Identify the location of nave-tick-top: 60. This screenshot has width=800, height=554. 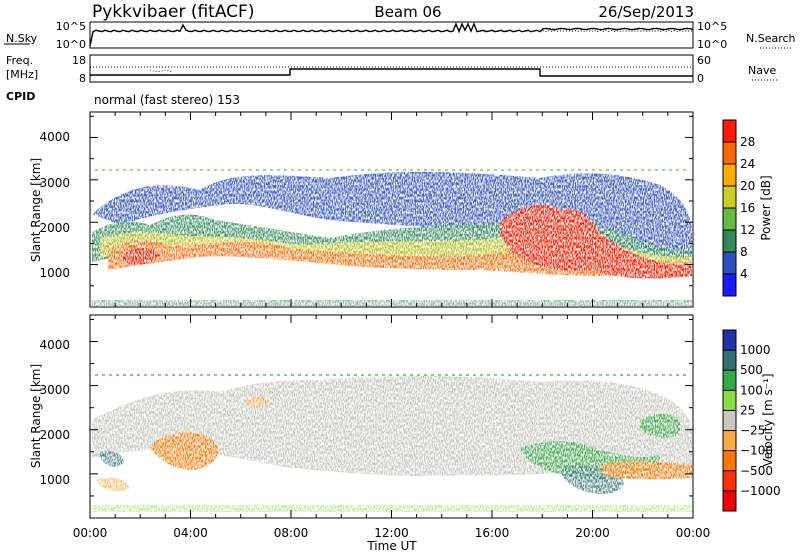
(704, 60).